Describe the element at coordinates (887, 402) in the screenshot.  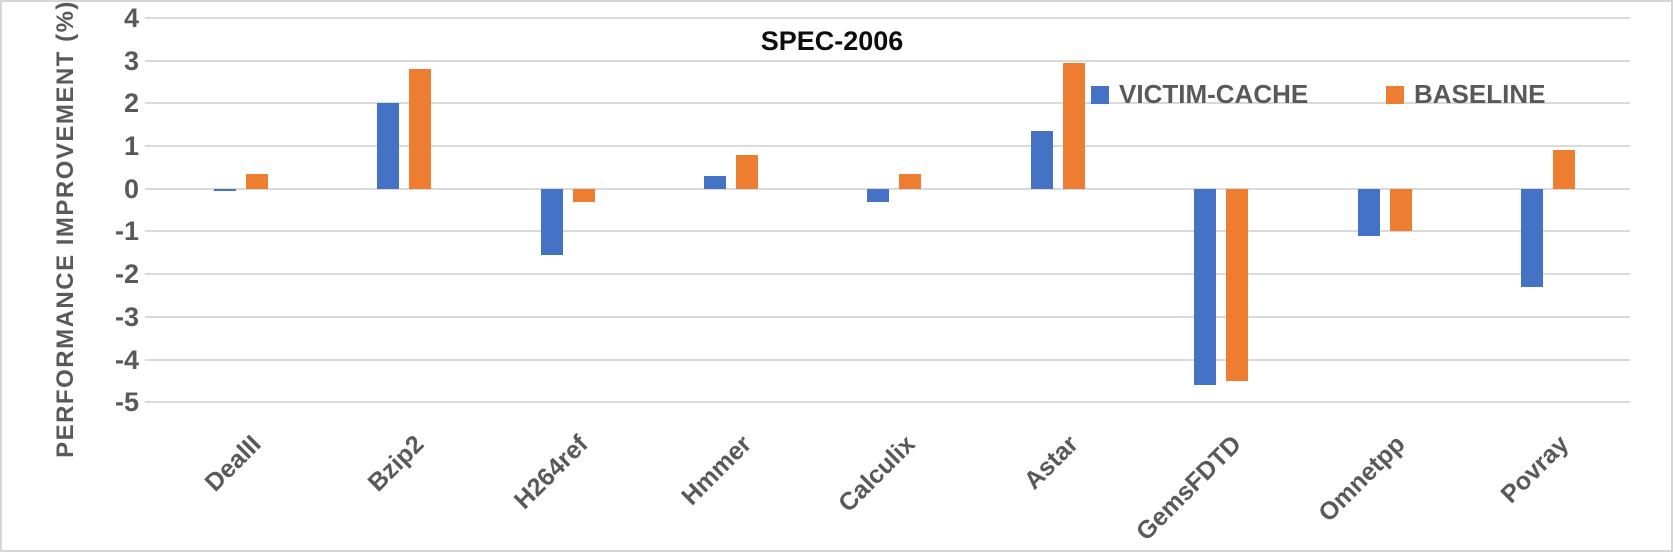
I see `gridline-y--5` at that location.